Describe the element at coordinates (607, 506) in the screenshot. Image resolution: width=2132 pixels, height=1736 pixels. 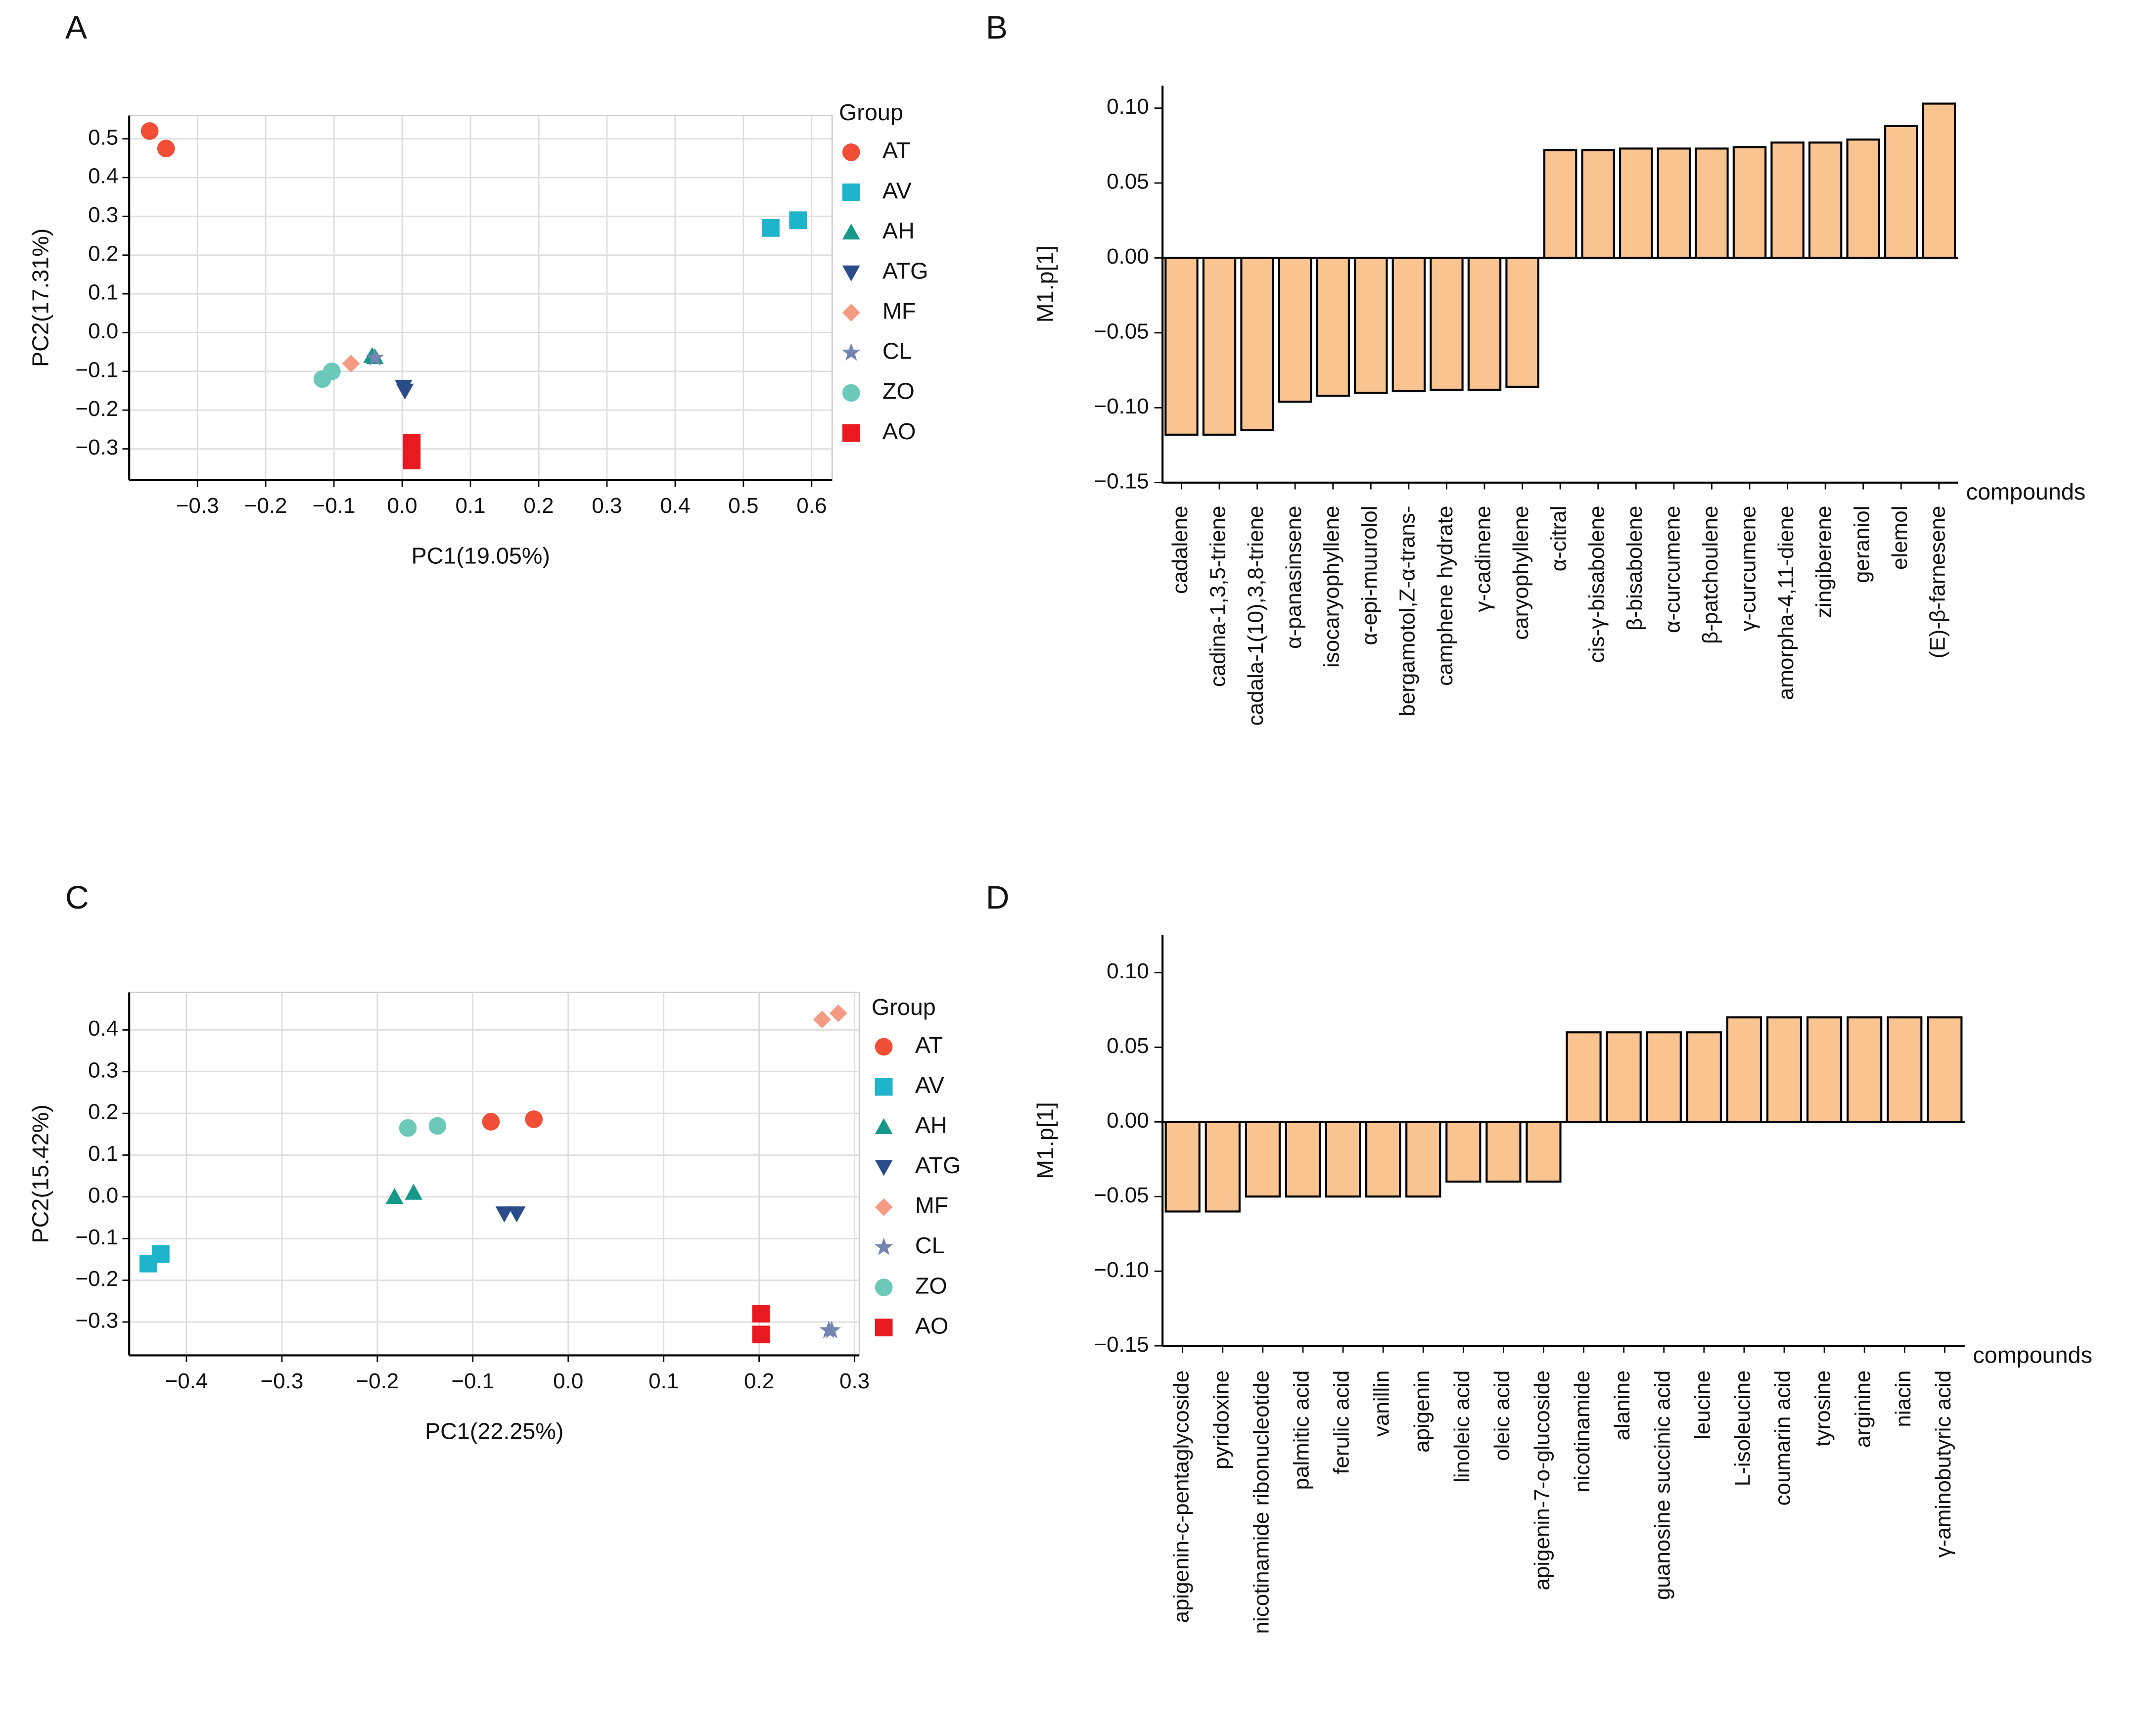
I see `x-tick-label: 0.3` at that location.